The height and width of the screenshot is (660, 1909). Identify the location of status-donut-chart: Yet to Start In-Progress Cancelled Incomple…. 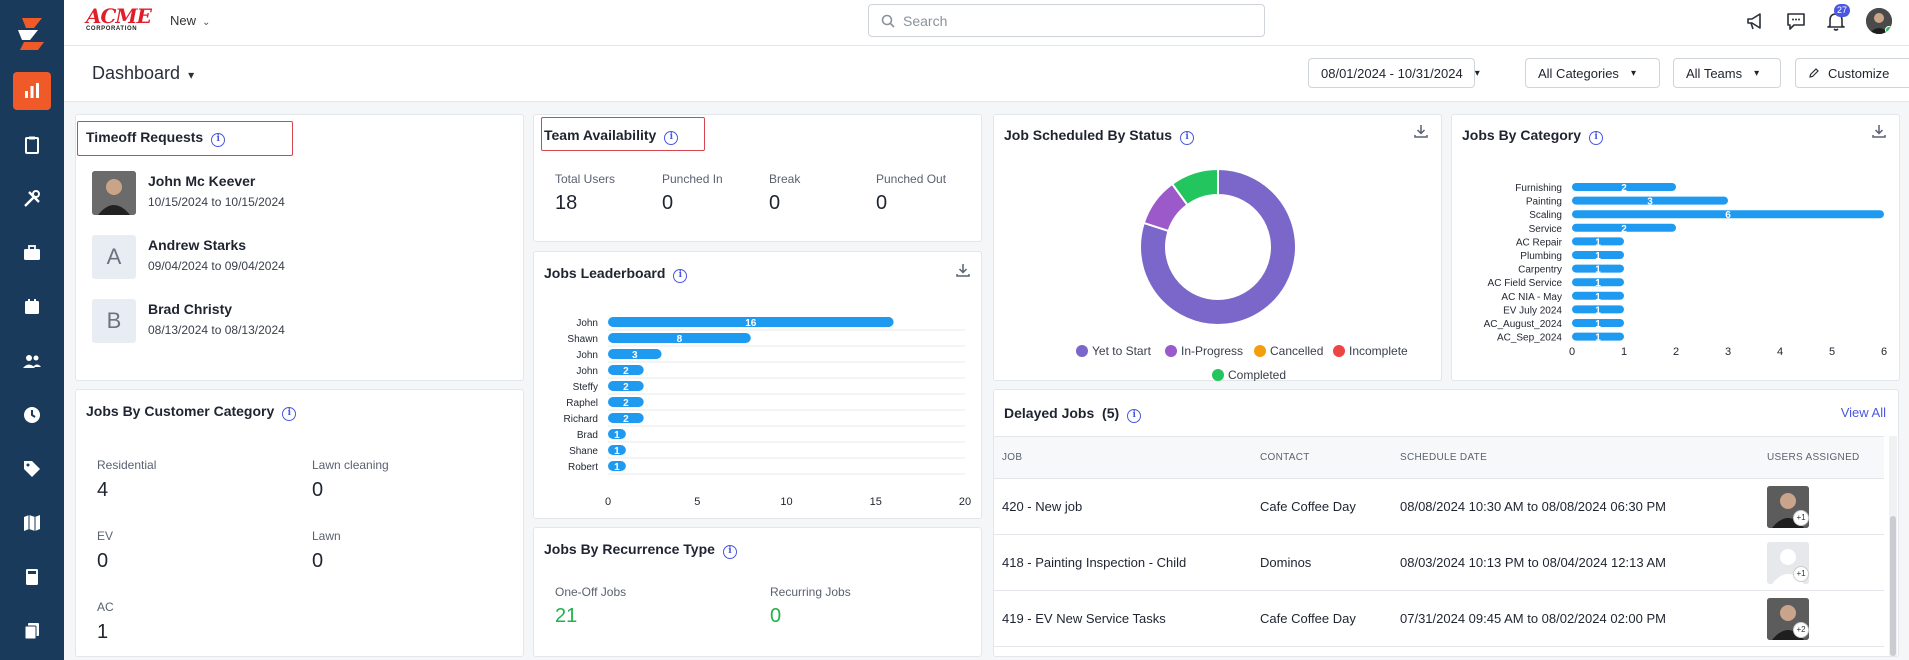
(1242, 274).